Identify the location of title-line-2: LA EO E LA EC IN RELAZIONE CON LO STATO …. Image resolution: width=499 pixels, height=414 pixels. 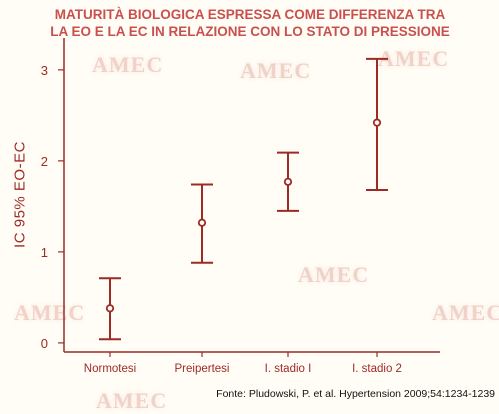
(250, 31).